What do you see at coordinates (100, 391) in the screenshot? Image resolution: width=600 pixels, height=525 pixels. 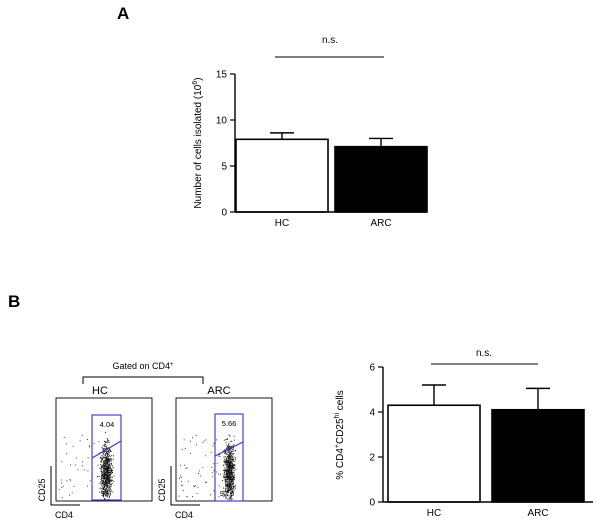 I see `flow-hc-label: HC` at bounding box center [100, 391].